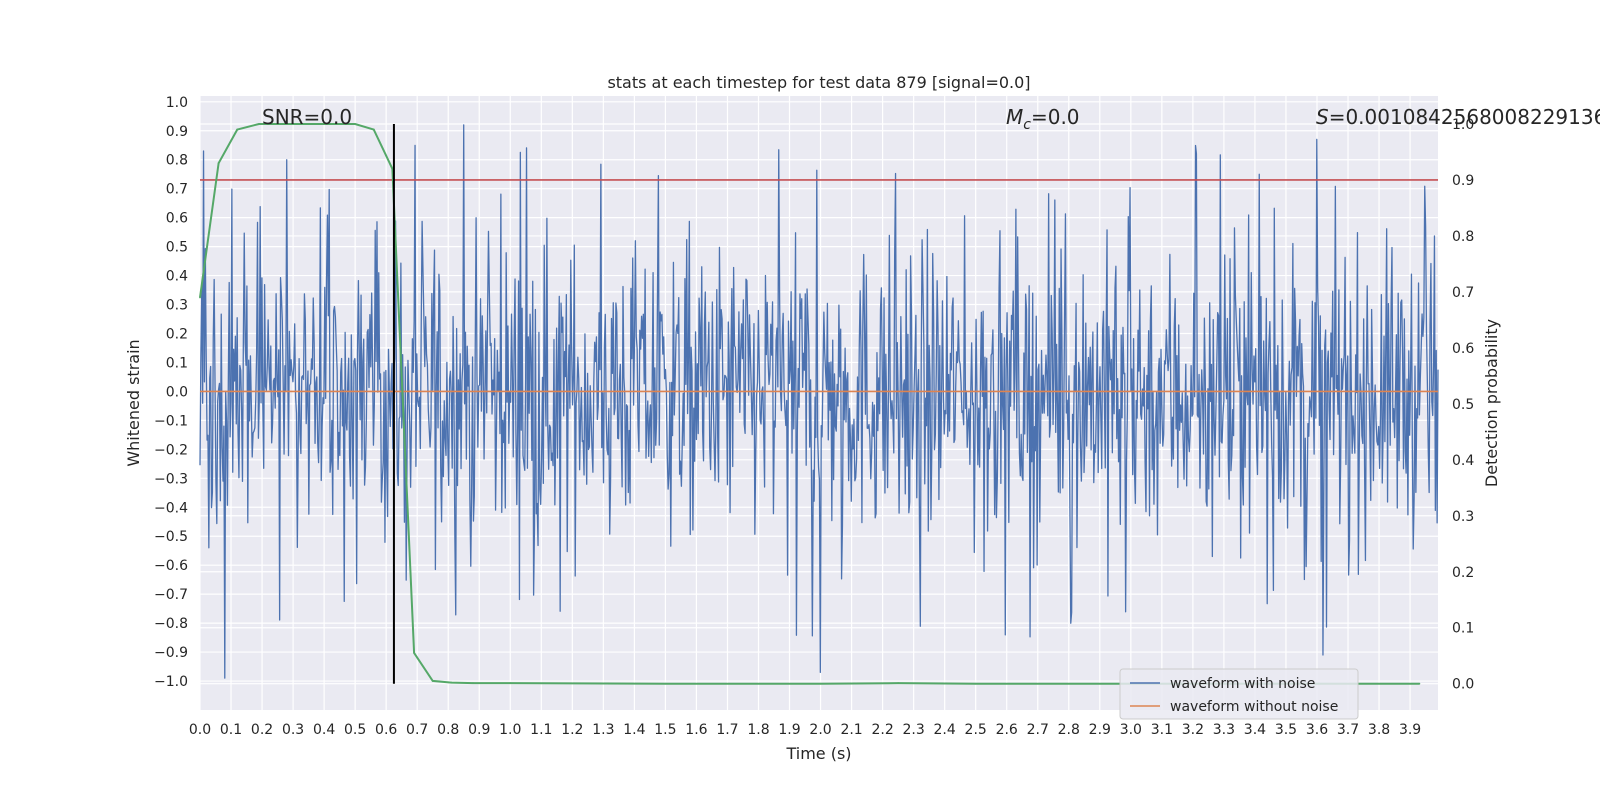 This screenshot has width=1600, height=800. Describe the element at coordinates (1027, 125) in the screenshot. I see `chirp-mass-subscript: c` at that location.